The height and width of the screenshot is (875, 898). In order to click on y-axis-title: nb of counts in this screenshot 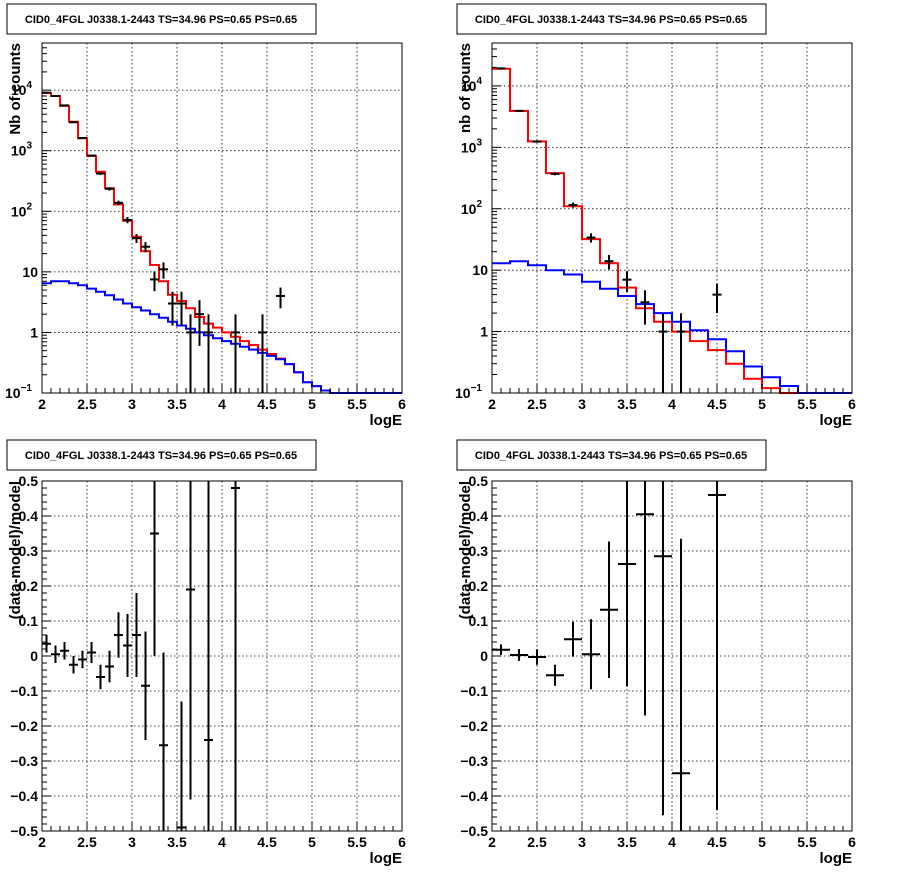, I will do `click(465, 88)`.